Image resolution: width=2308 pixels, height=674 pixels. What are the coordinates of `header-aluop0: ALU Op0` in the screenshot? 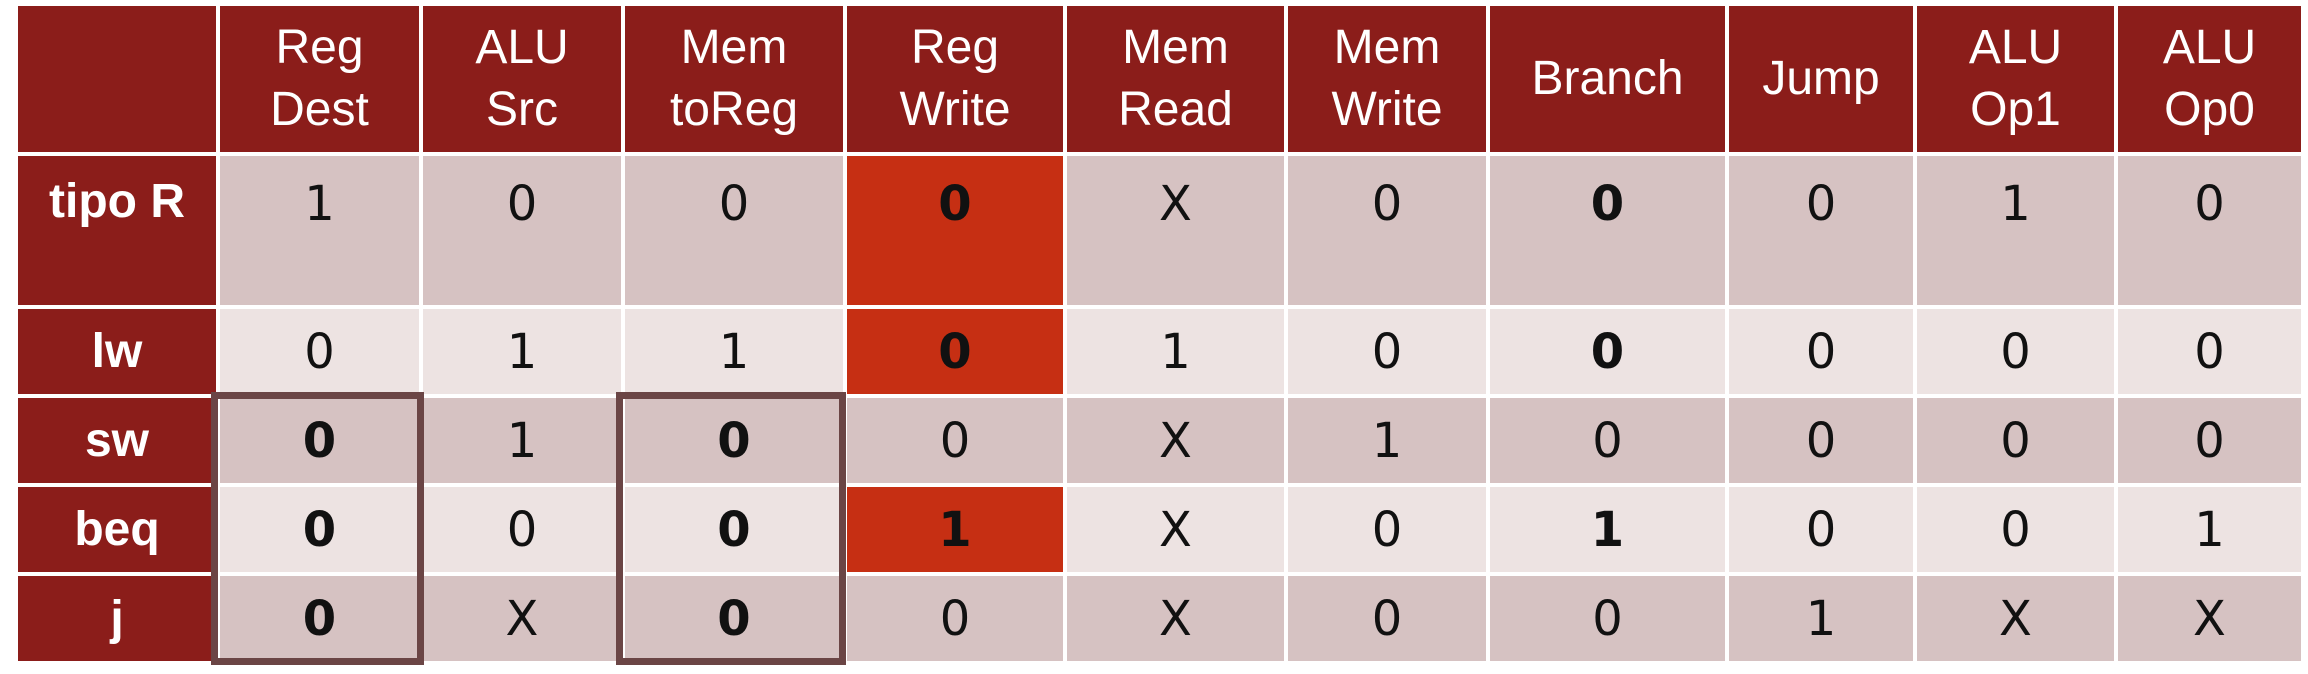 It's located at (2209, 79).